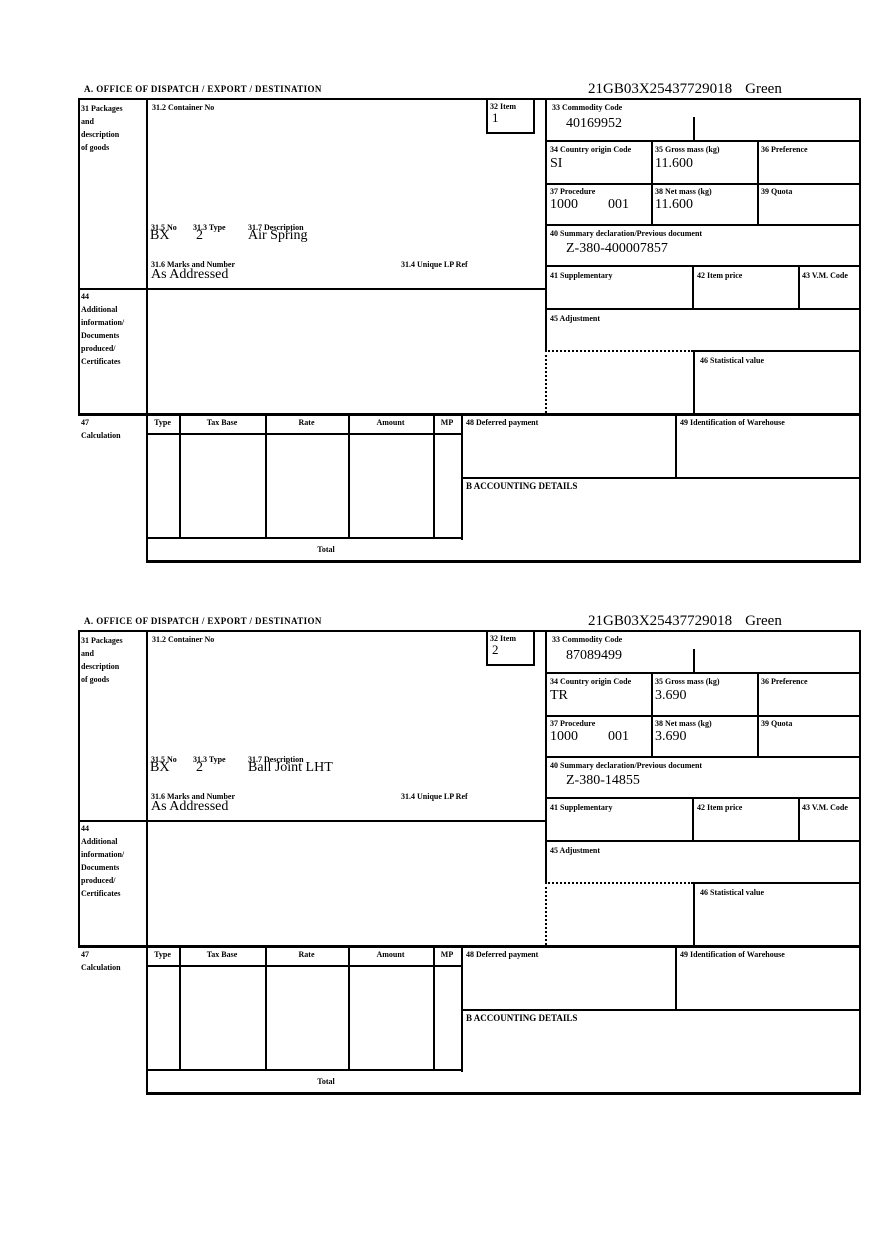 Image resolution: width=882 pixels, height=1250 pixels. What do you see at coordinates (522, 486) in the screenshot?
I see `accounting-details-label: B ACCOUNTING DETAILS` at bounding box center [522, 486].